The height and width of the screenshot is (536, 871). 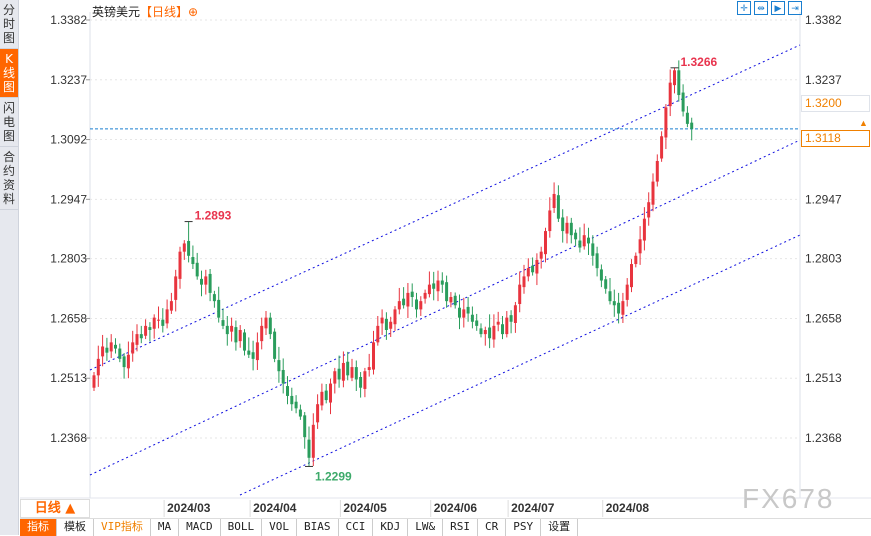 I want to click on period-select: 日线 ▲, so click(x=55, y=508).